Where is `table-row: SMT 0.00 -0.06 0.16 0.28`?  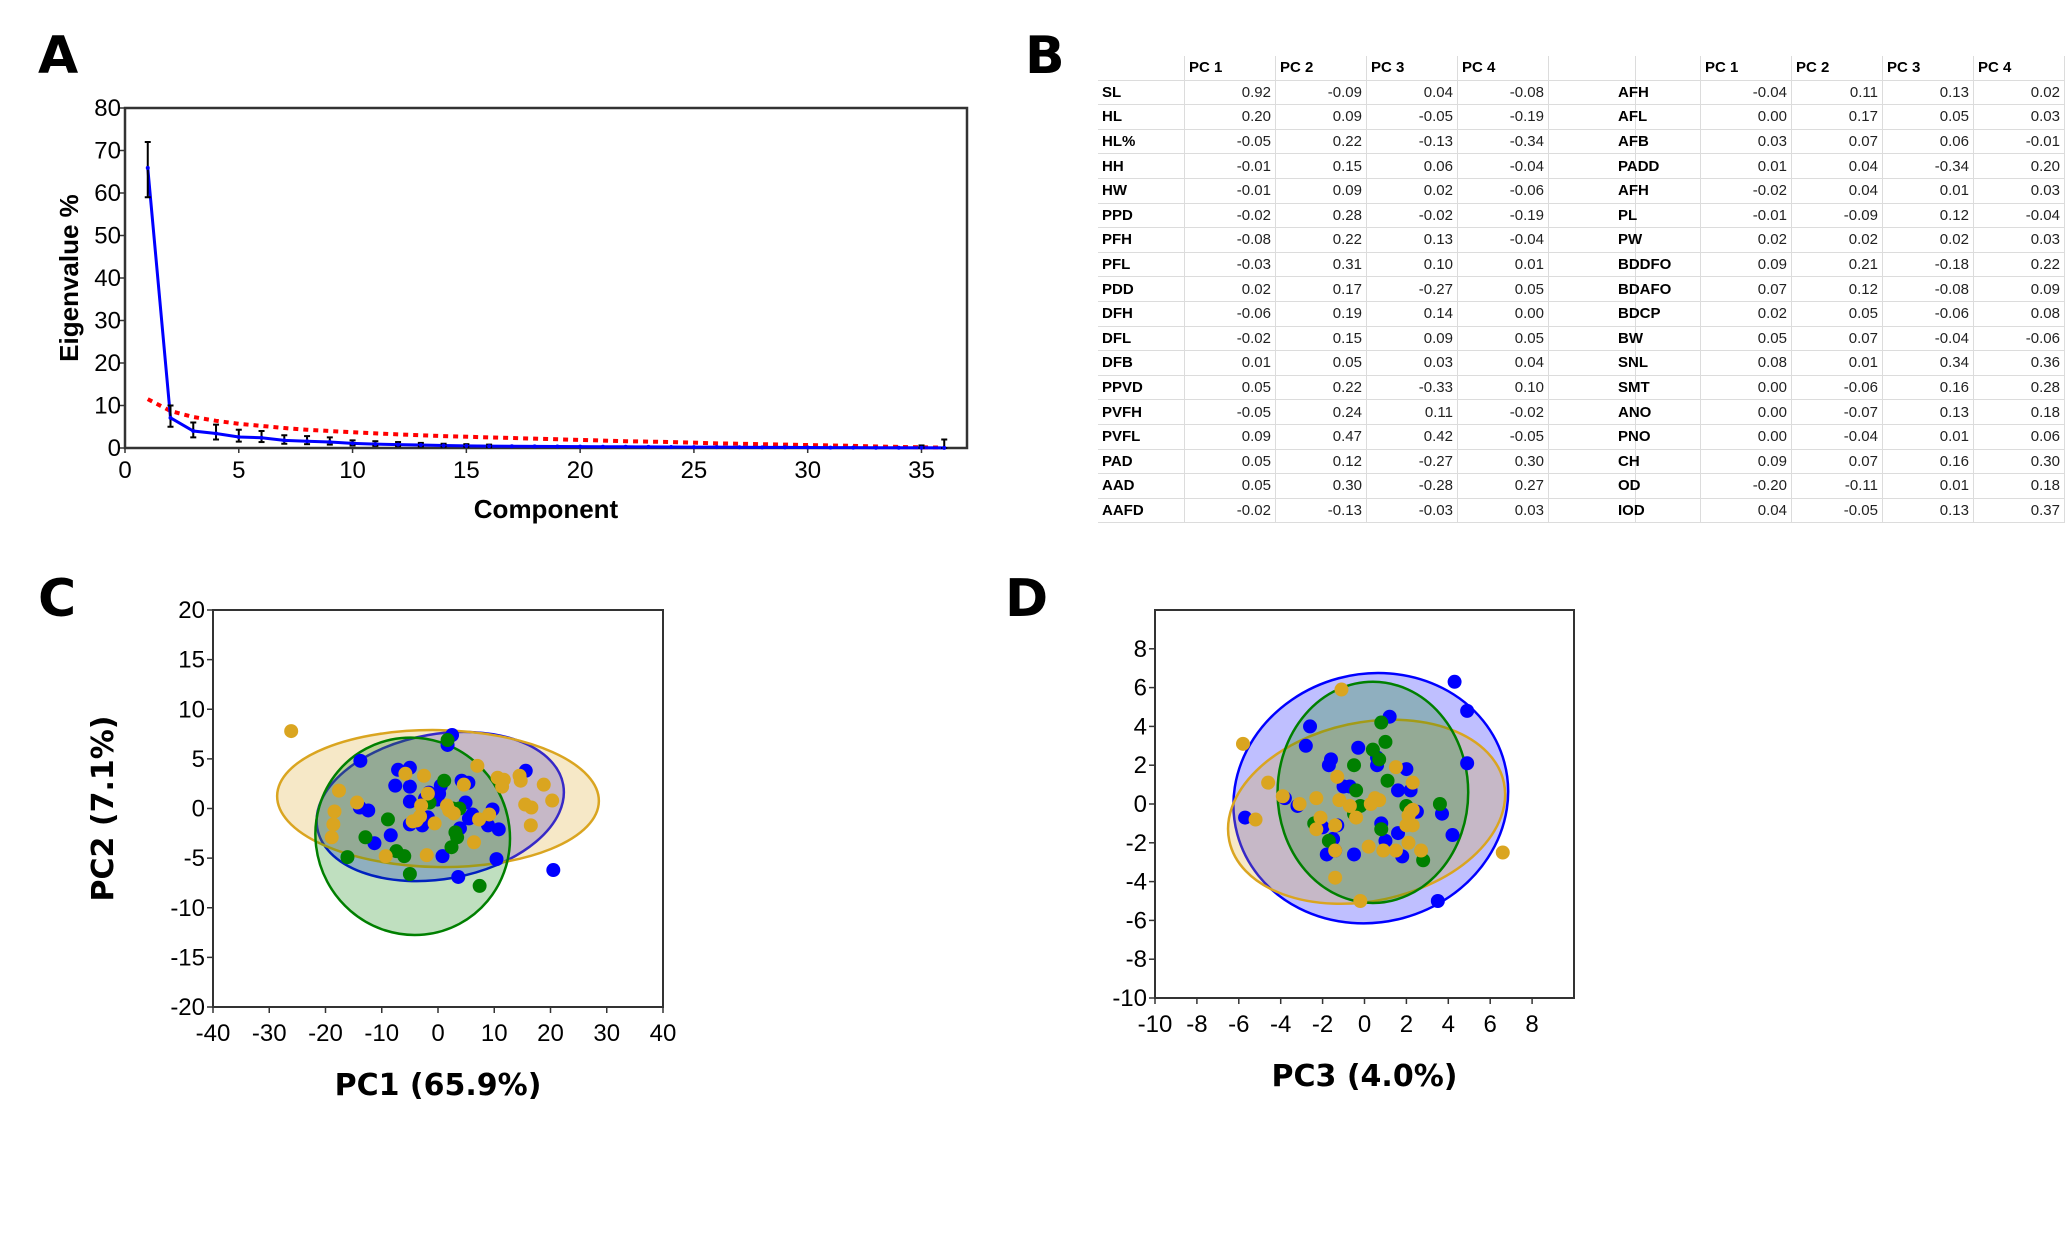
table-row: SMT 0.00 -0.06 0.16 0.28 is located at coordinates (1839, 387).